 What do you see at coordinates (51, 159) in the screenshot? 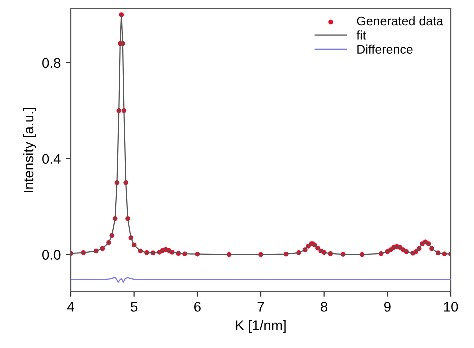
I see `y-tick-label: 0.4` at bounding box center [51, 159].